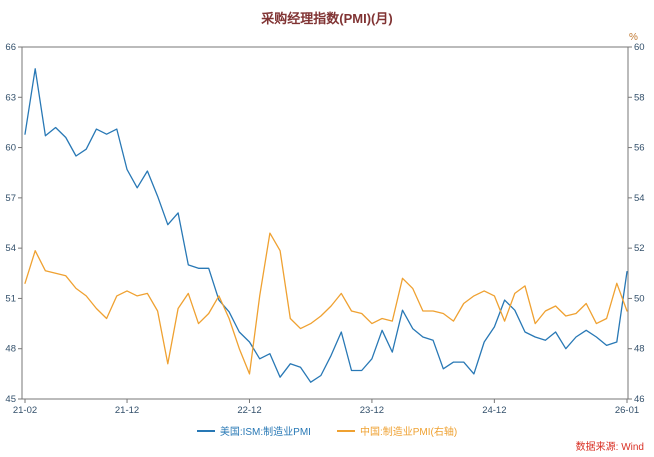 This screenshot has width=654, height=457. What do you see at coordinates (639, 248) in the screenshot?
I see `svg-text: 52` at bounding box center [639, 248].